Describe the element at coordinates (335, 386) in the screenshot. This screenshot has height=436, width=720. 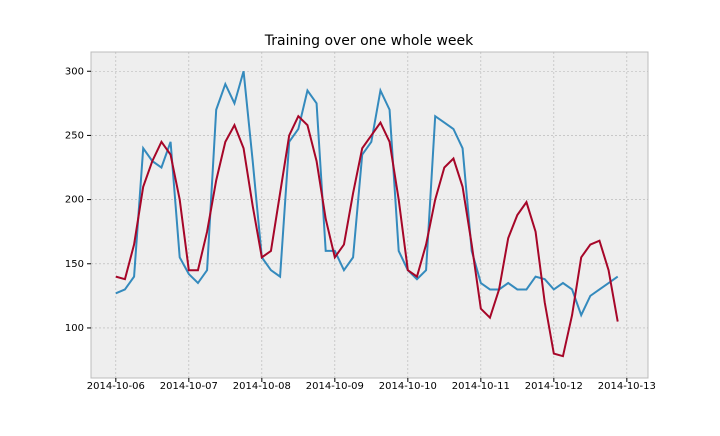
I see `x-tick-label: 2014-10-09` at that location.